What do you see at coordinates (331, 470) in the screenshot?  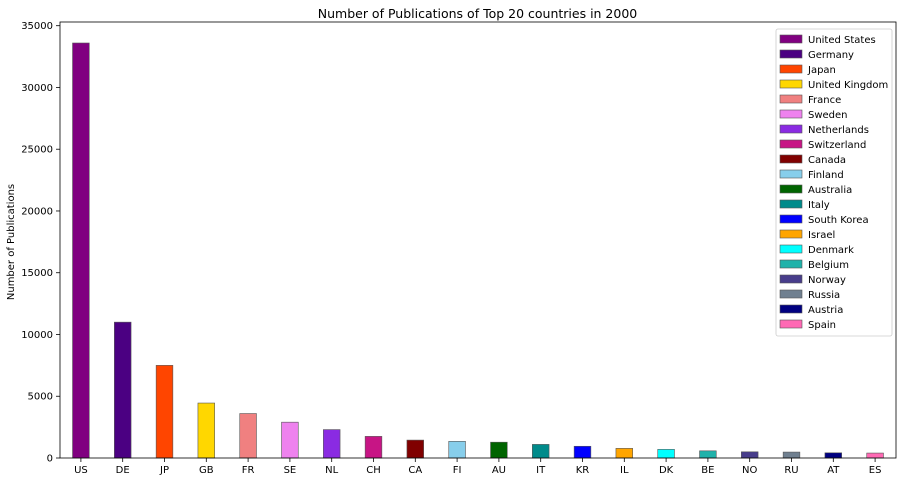 I see `x-tick-label: NL` at bounding box center [331, 470].